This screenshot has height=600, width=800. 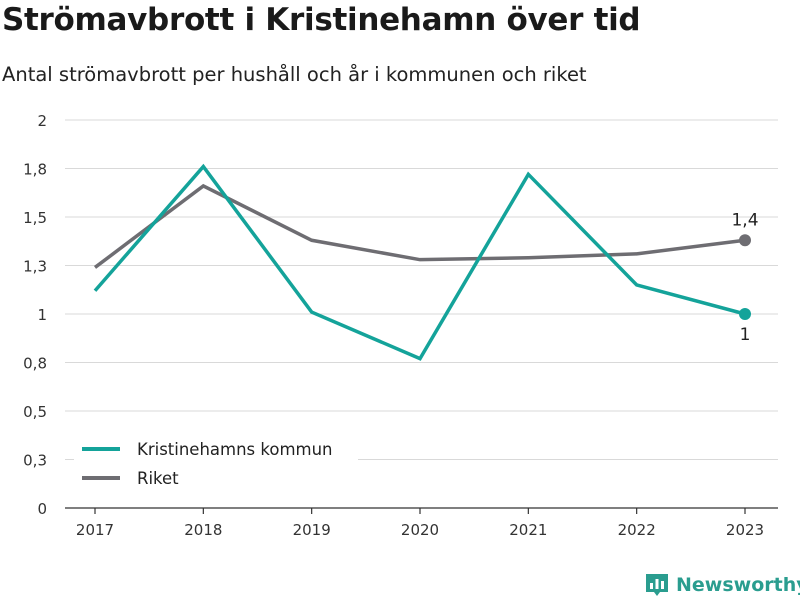 What do you see at coordinates (745, 335) in the screenshot?
I see `end-value-label: 1` at bounding box center [745, 335].